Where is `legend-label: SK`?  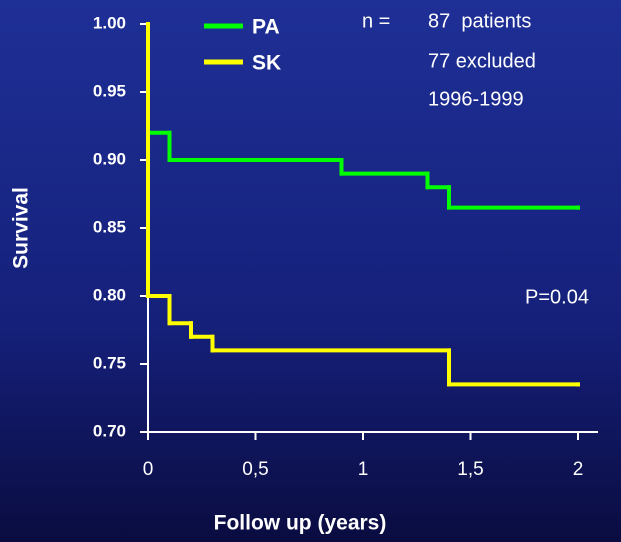 legend-label: SK is located at coordinates (266, 63).